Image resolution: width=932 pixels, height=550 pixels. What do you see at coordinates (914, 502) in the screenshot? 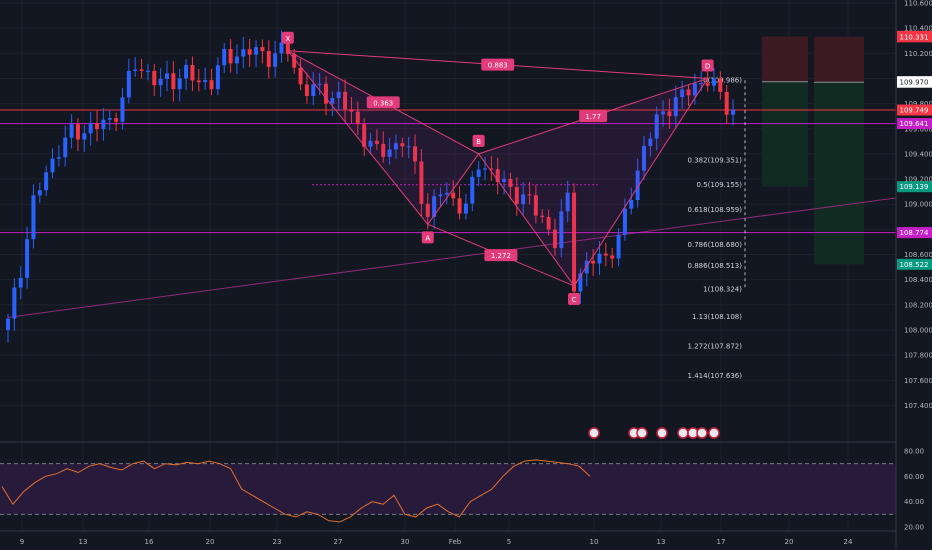
I see `rsi-tick-label: 40.00` at bounding box center [914, 502].